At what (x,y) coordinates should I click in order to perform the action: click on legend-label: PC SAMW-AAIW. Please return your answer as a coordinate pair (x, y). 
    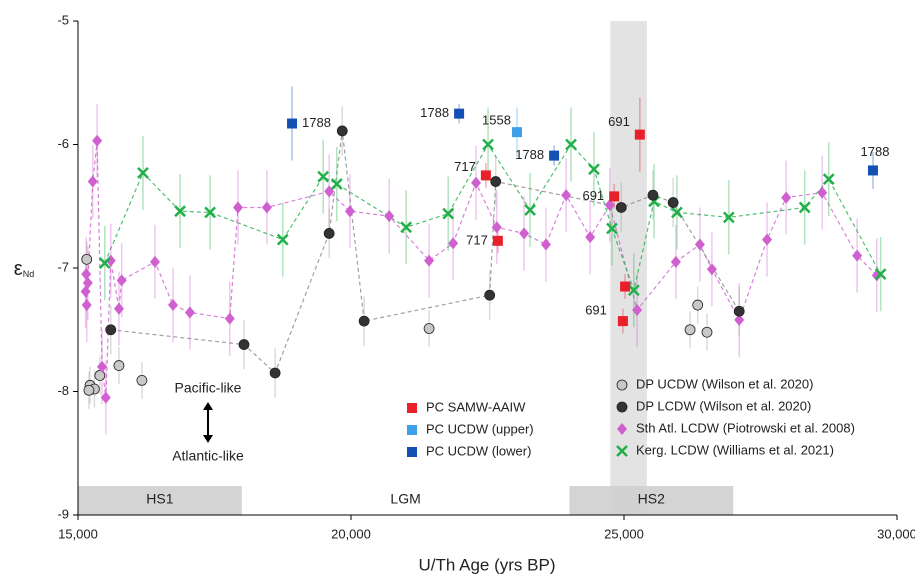
    Looking at the image, I should click on (476, 406).